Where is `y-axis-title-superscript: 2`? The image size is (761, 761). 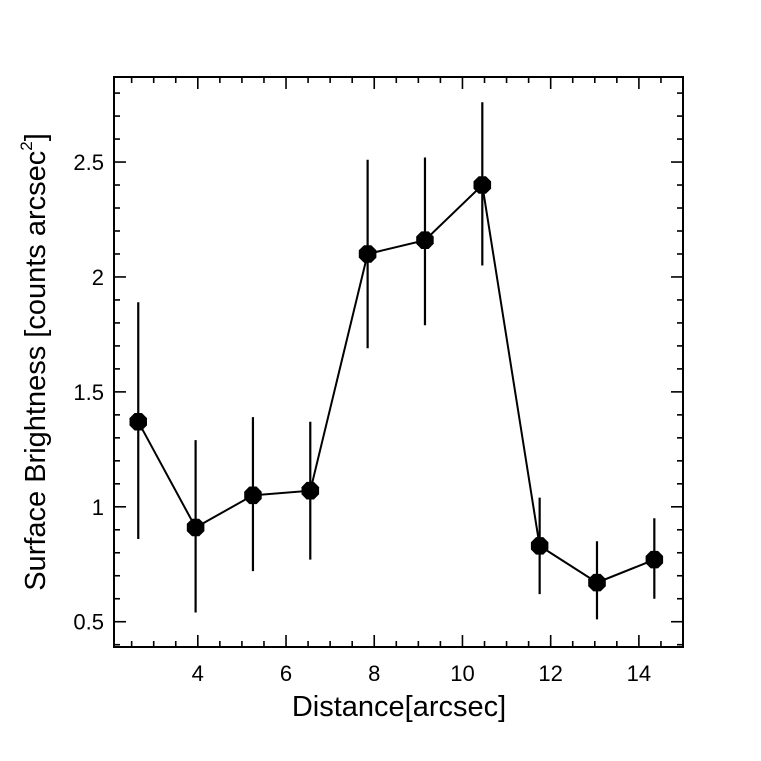 y-axis-title-superscript: 2 is located at coordinates (26, 145).